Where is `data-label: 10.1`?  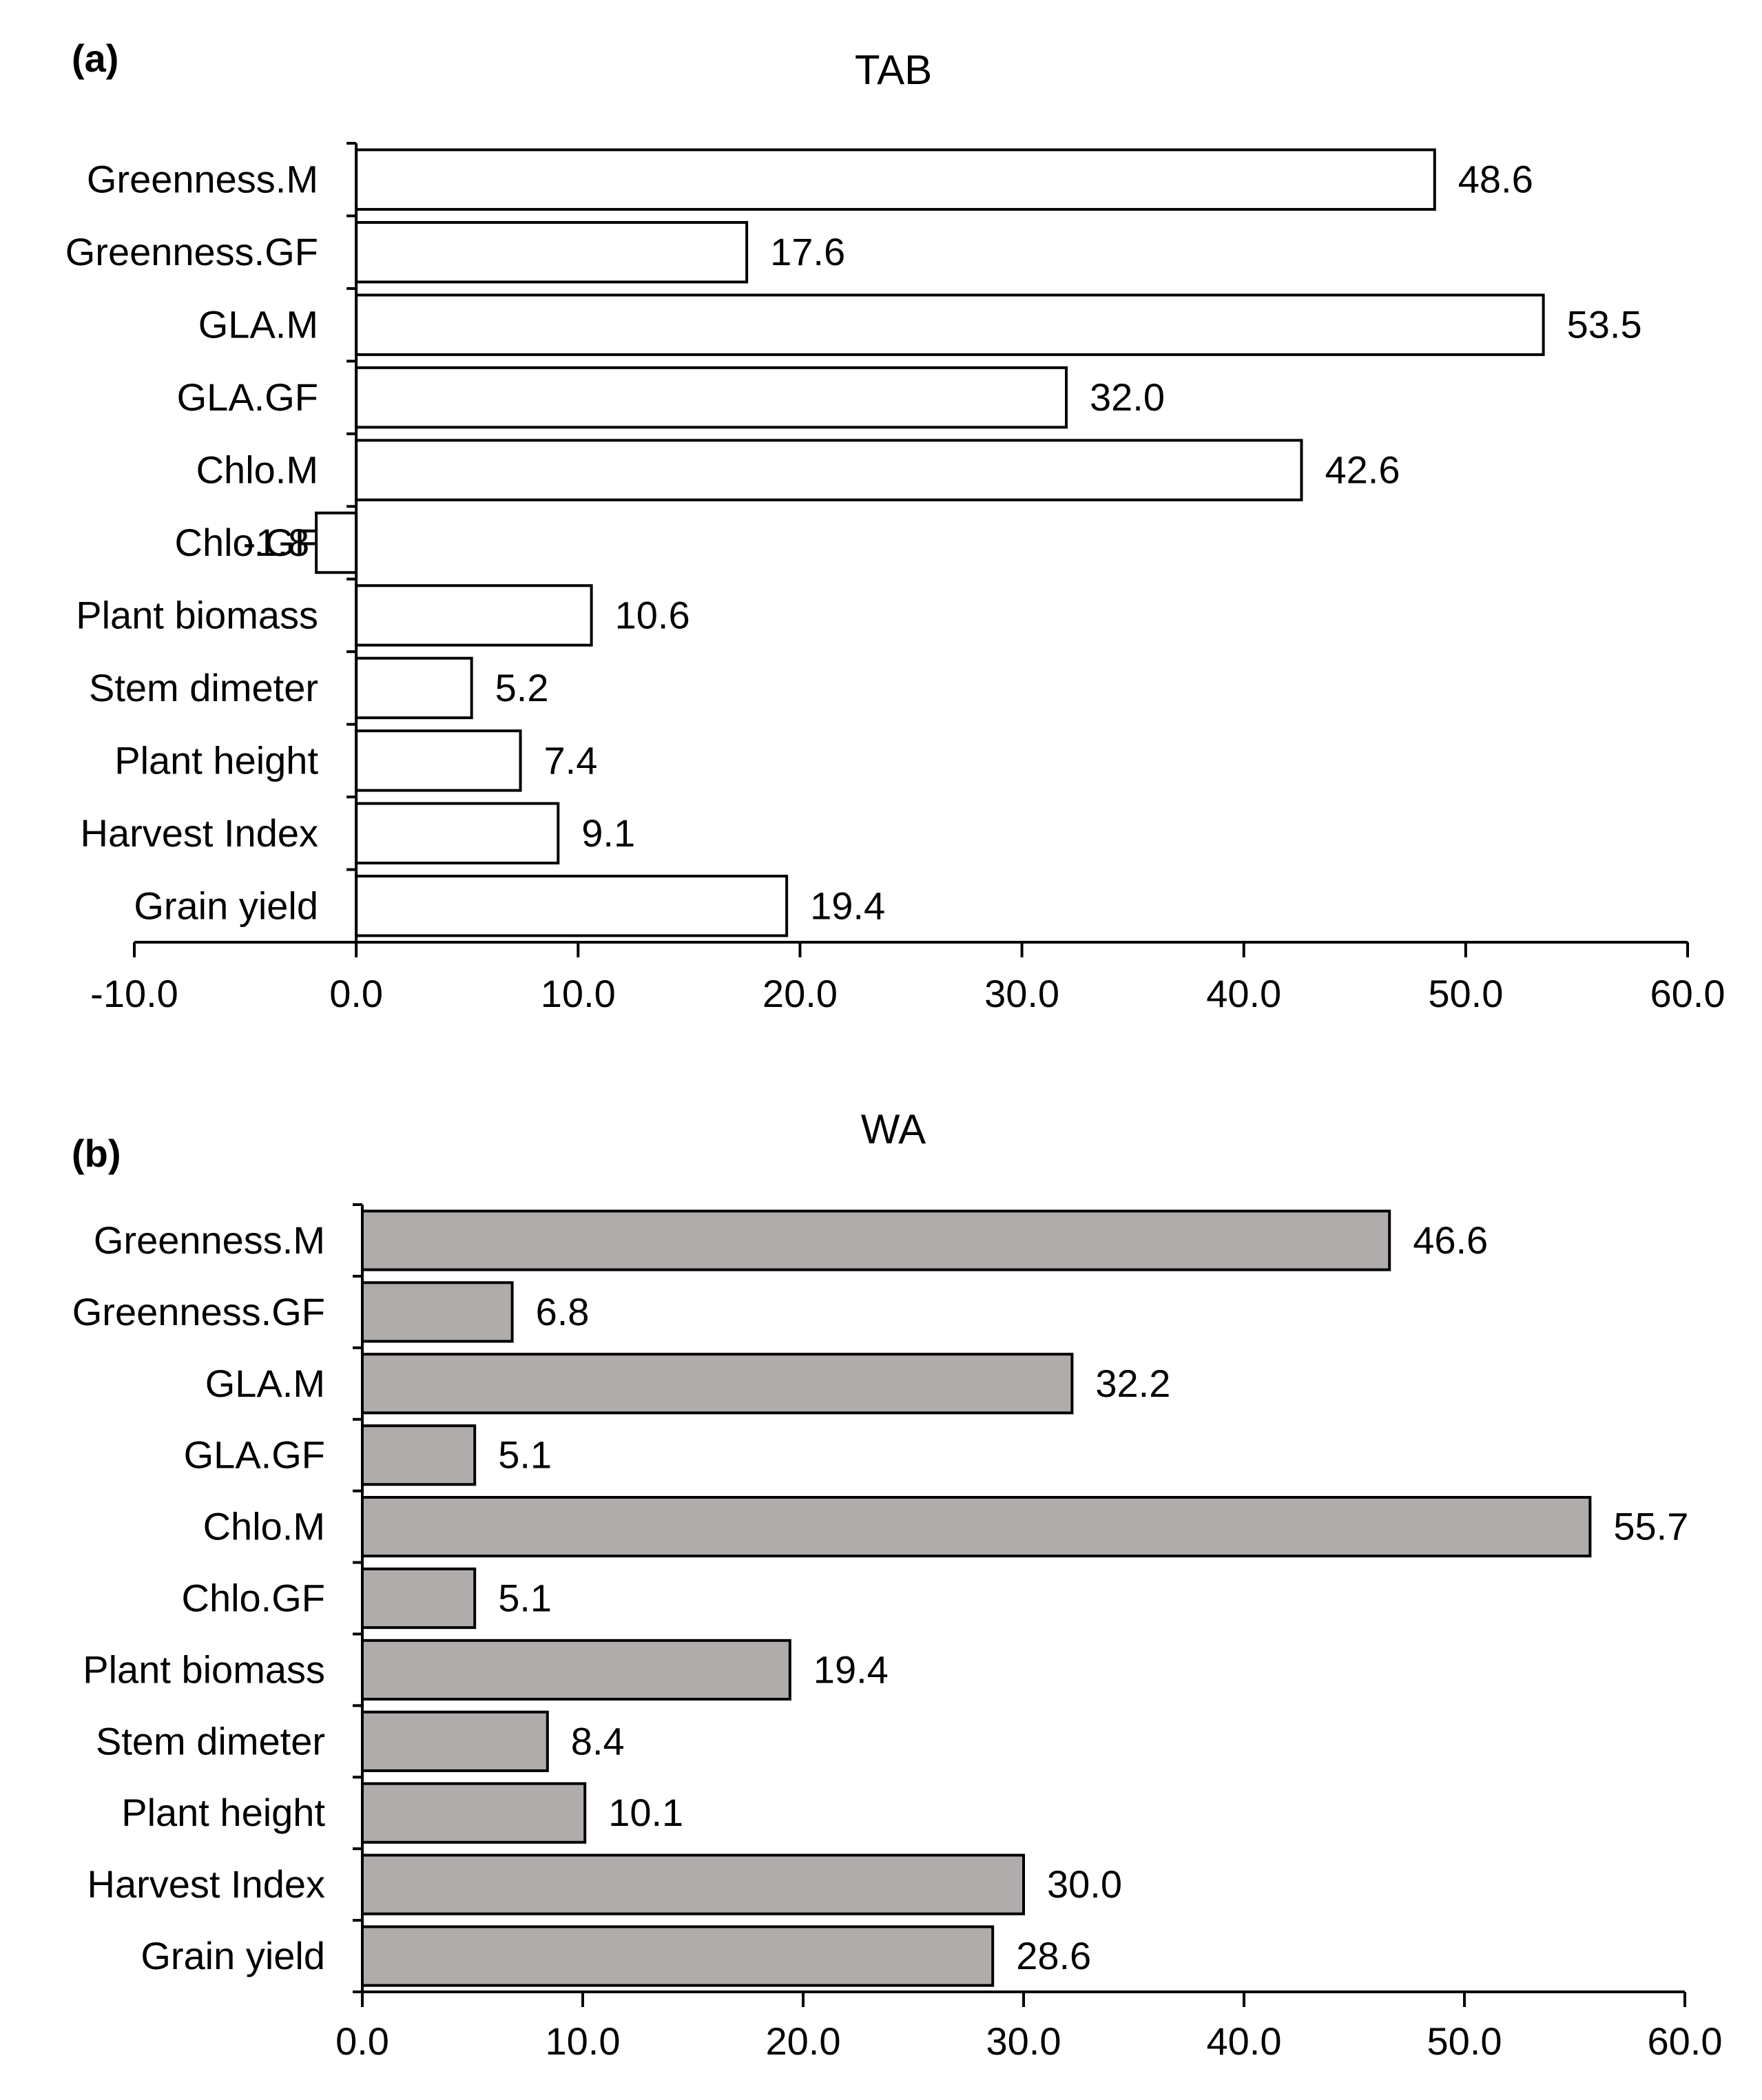
data-label: 10.1 is located at coordinates (645, 1812).